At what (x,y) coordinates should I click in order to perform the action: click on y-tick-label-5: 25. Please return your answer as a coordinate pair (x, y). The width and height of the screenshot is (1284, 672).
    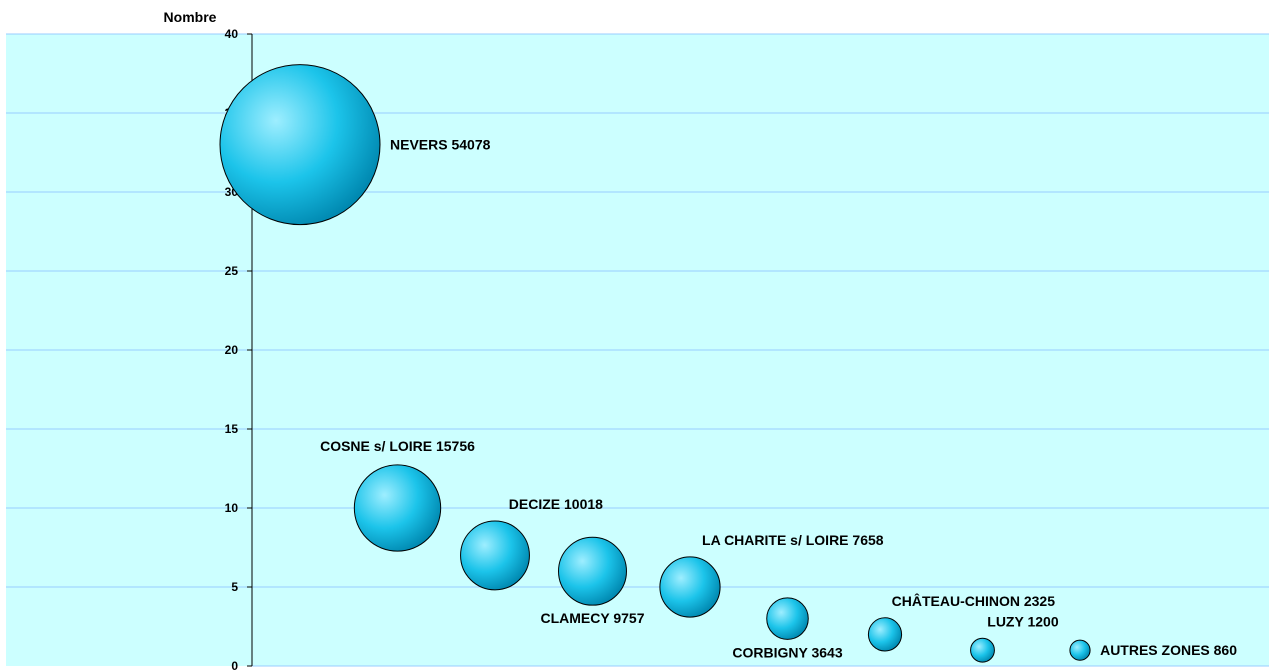
    Looking at the image, I should click on (232, 271).